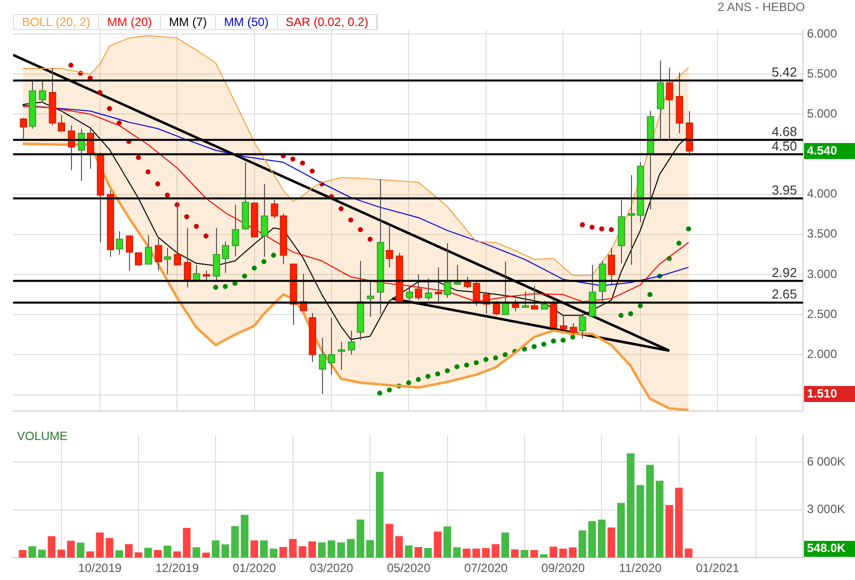 This screenshot has height=580, width=855. I want to click on y-tick-label: 2.500, so click(822, 313).